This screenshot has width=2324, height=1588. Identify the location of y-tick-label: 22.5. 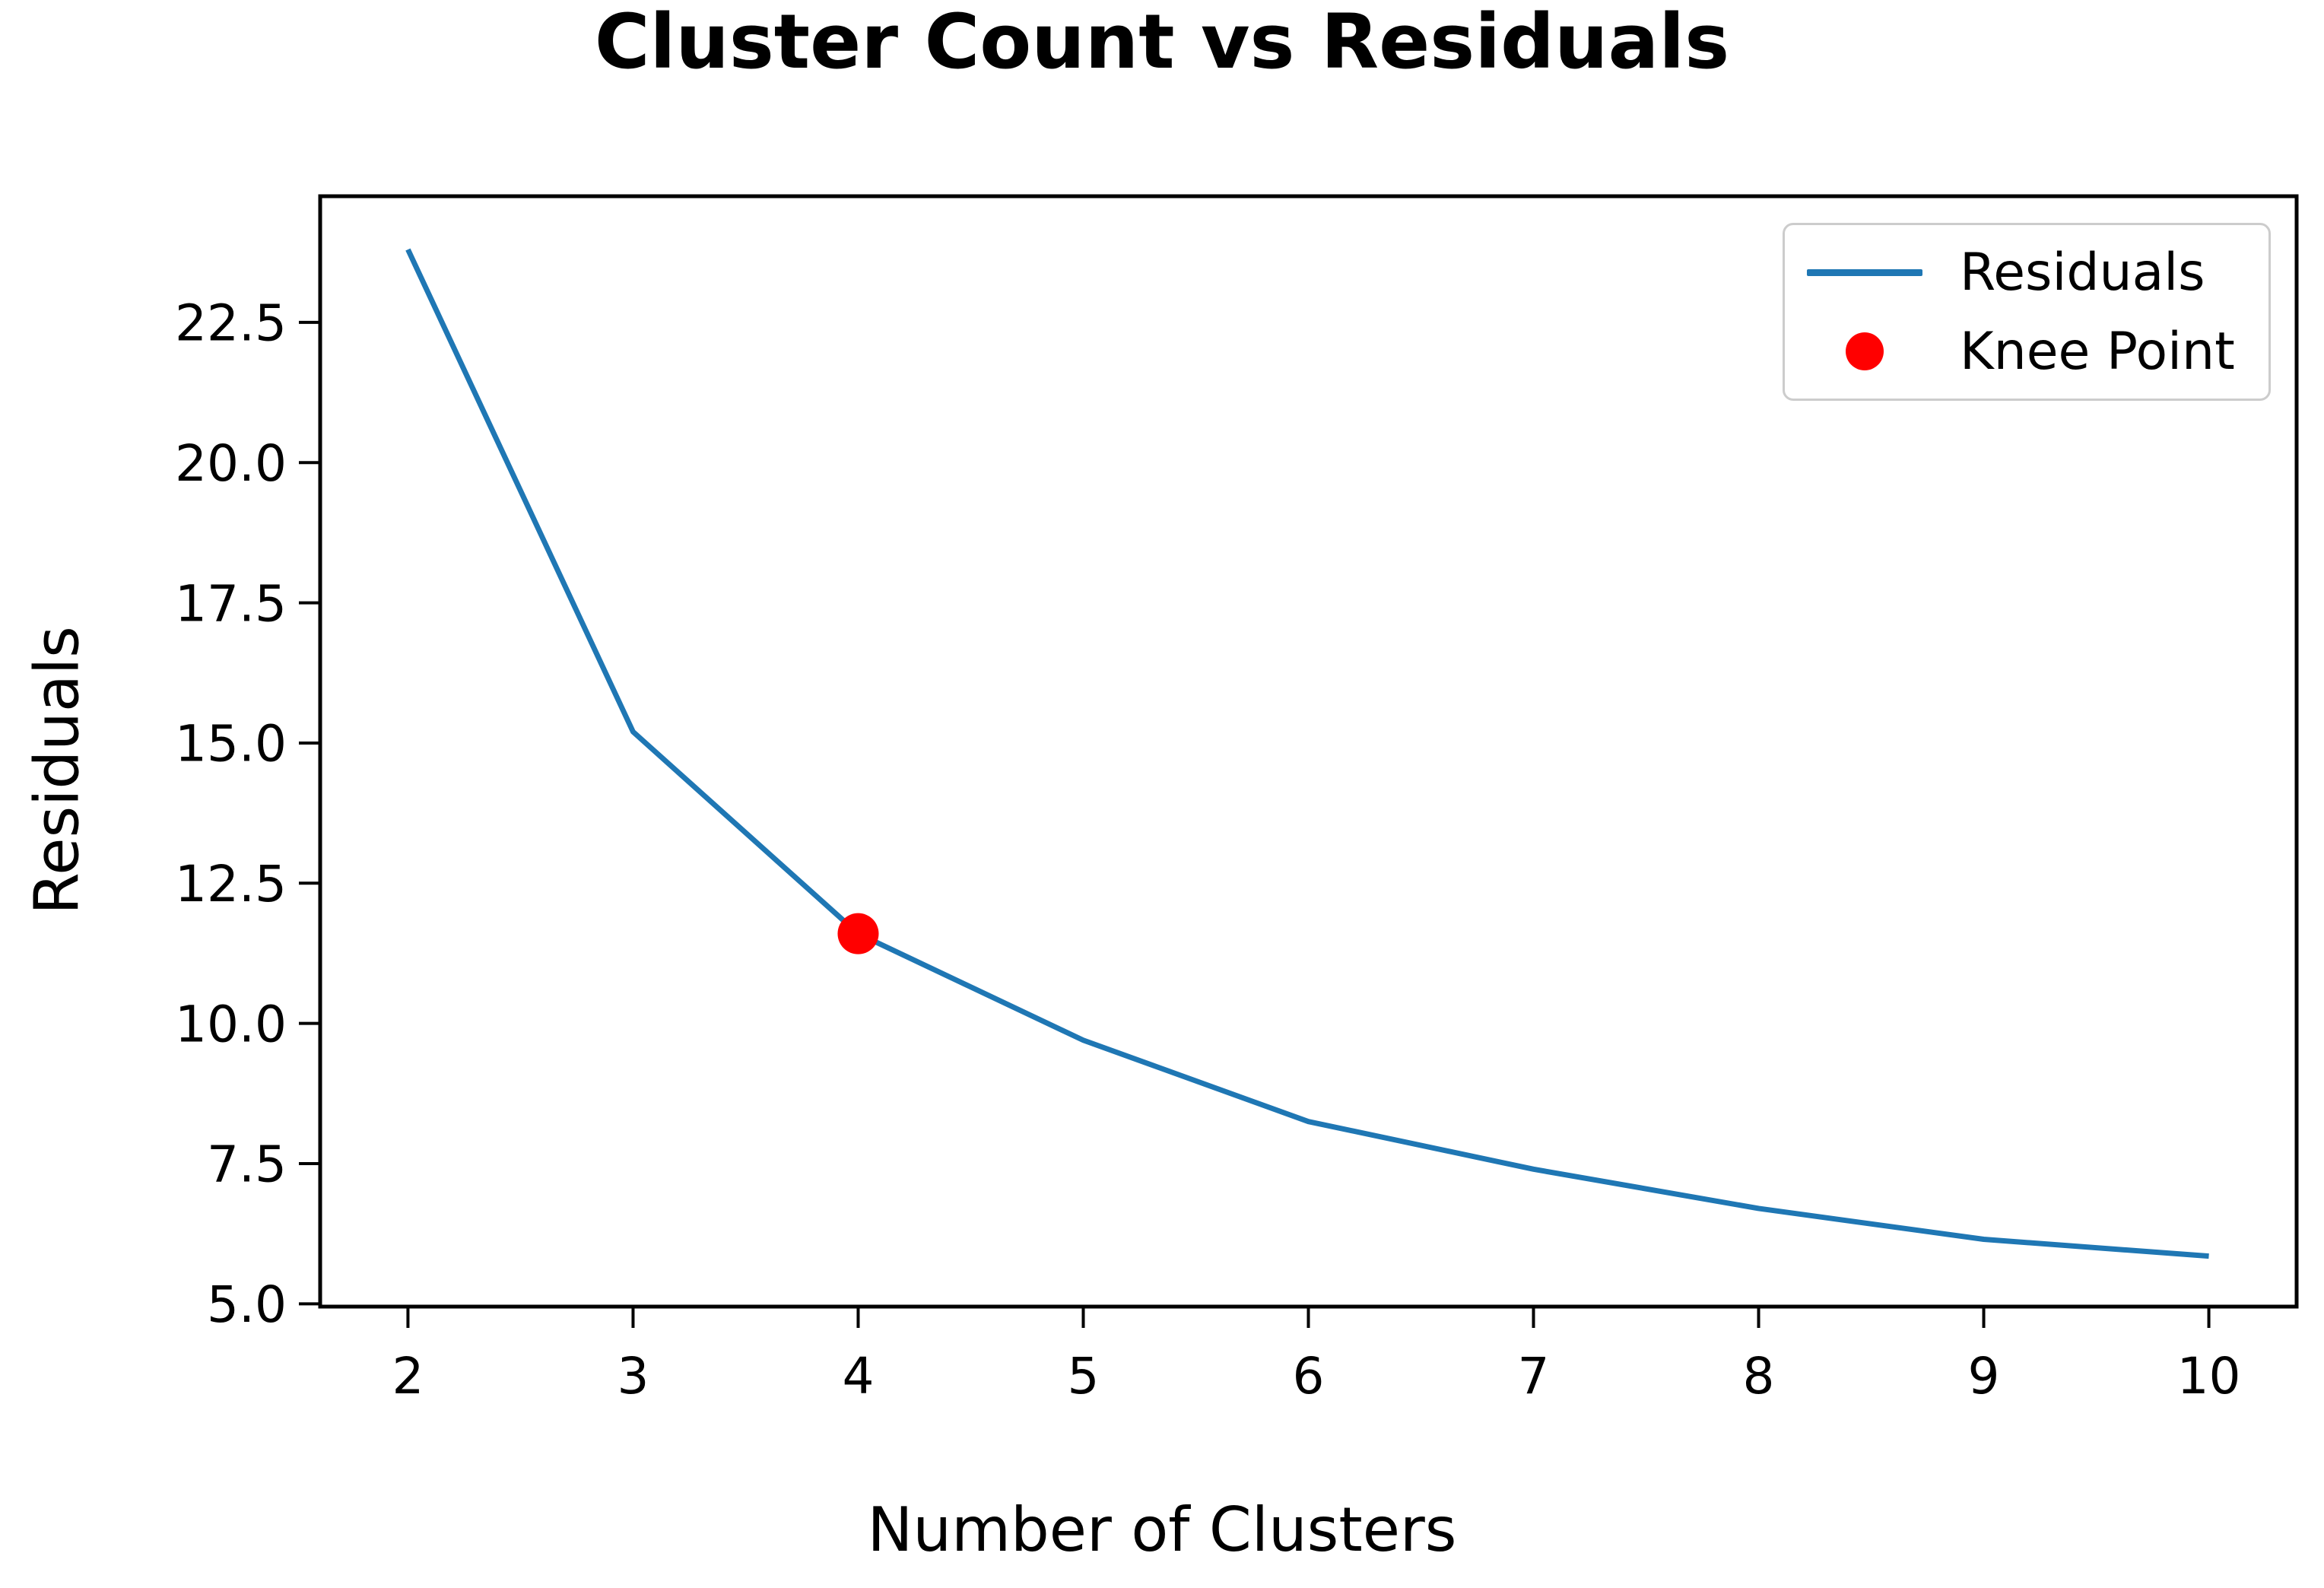
(231, 323).